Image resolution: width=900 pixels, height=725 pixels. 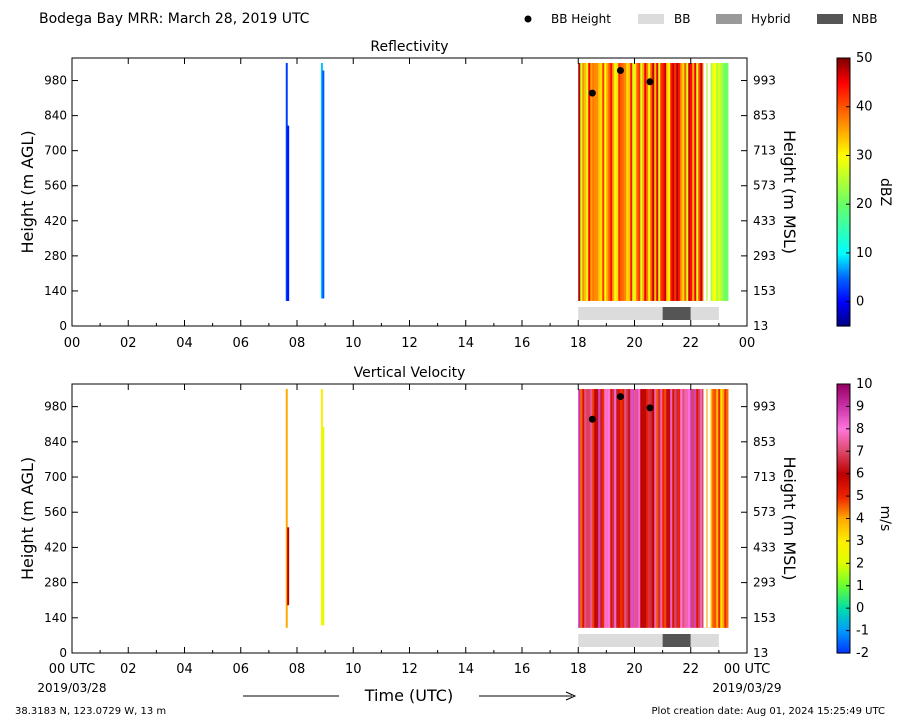 I want to click on legend-swatch-hybrid, so click(x=729, y=19).